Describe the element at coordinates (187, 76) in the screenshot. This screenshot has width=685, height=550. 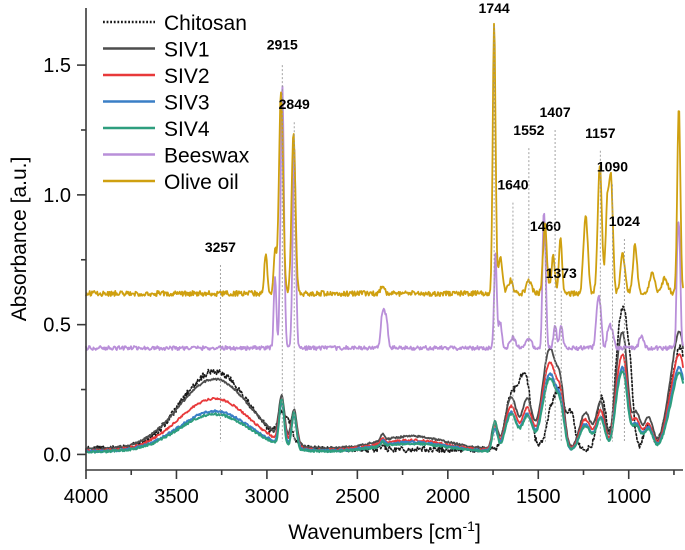
I see `legend-label-siv2: SIV2` at that location.